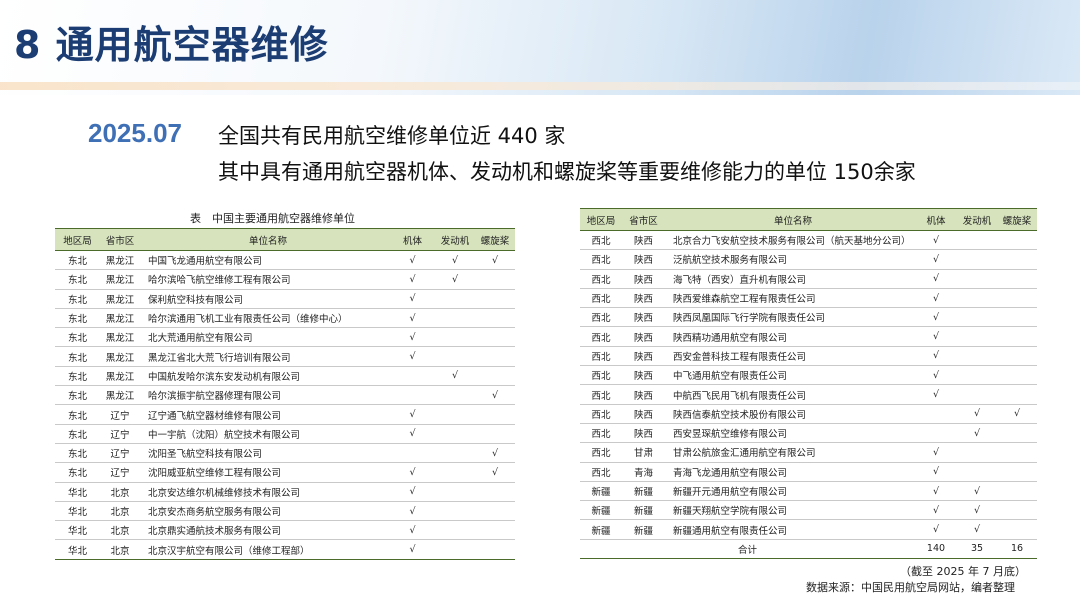 The image size is (1080, 605). What do you see at coordinates (265, 511) in the screenshot?
I see `cell: 北京安杰商务航空服务有限公司` at bounding box center [265, 511].